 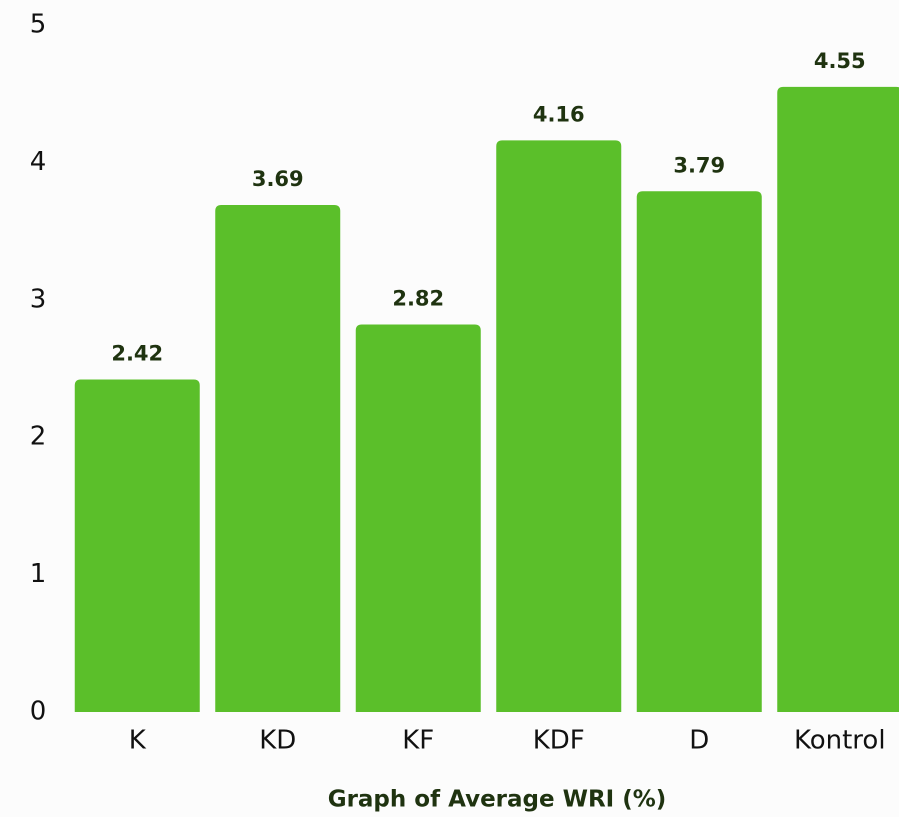 What do you see at coordinates (38, 162) in the screenshot?
I see `y-tick-label: 4` at bounding box center [38, 162].